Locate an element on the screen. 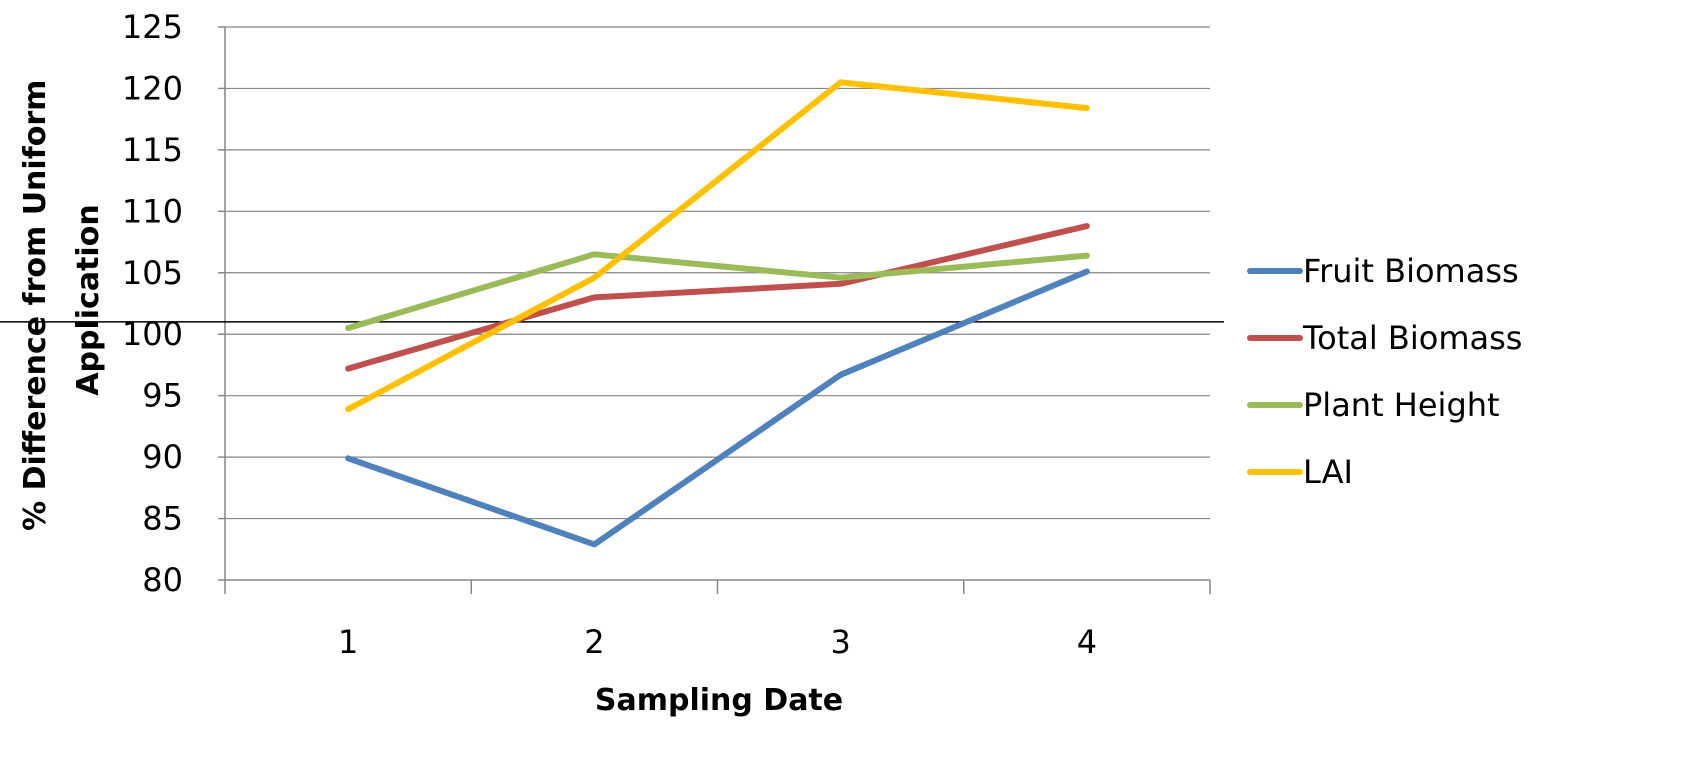 The width and height of the screenshot is (1702, 783). y-tick-label: 110 is located at coordinates (152, 211).